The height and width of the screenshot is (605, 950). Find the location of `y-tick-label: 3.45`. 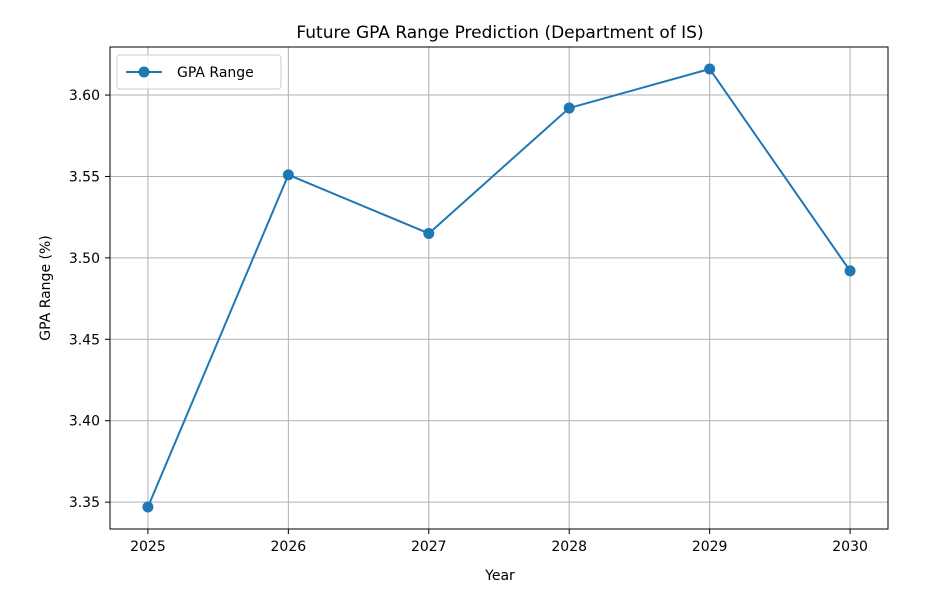

y-tick-label: 3.45 is located at coordinates (84, 340).